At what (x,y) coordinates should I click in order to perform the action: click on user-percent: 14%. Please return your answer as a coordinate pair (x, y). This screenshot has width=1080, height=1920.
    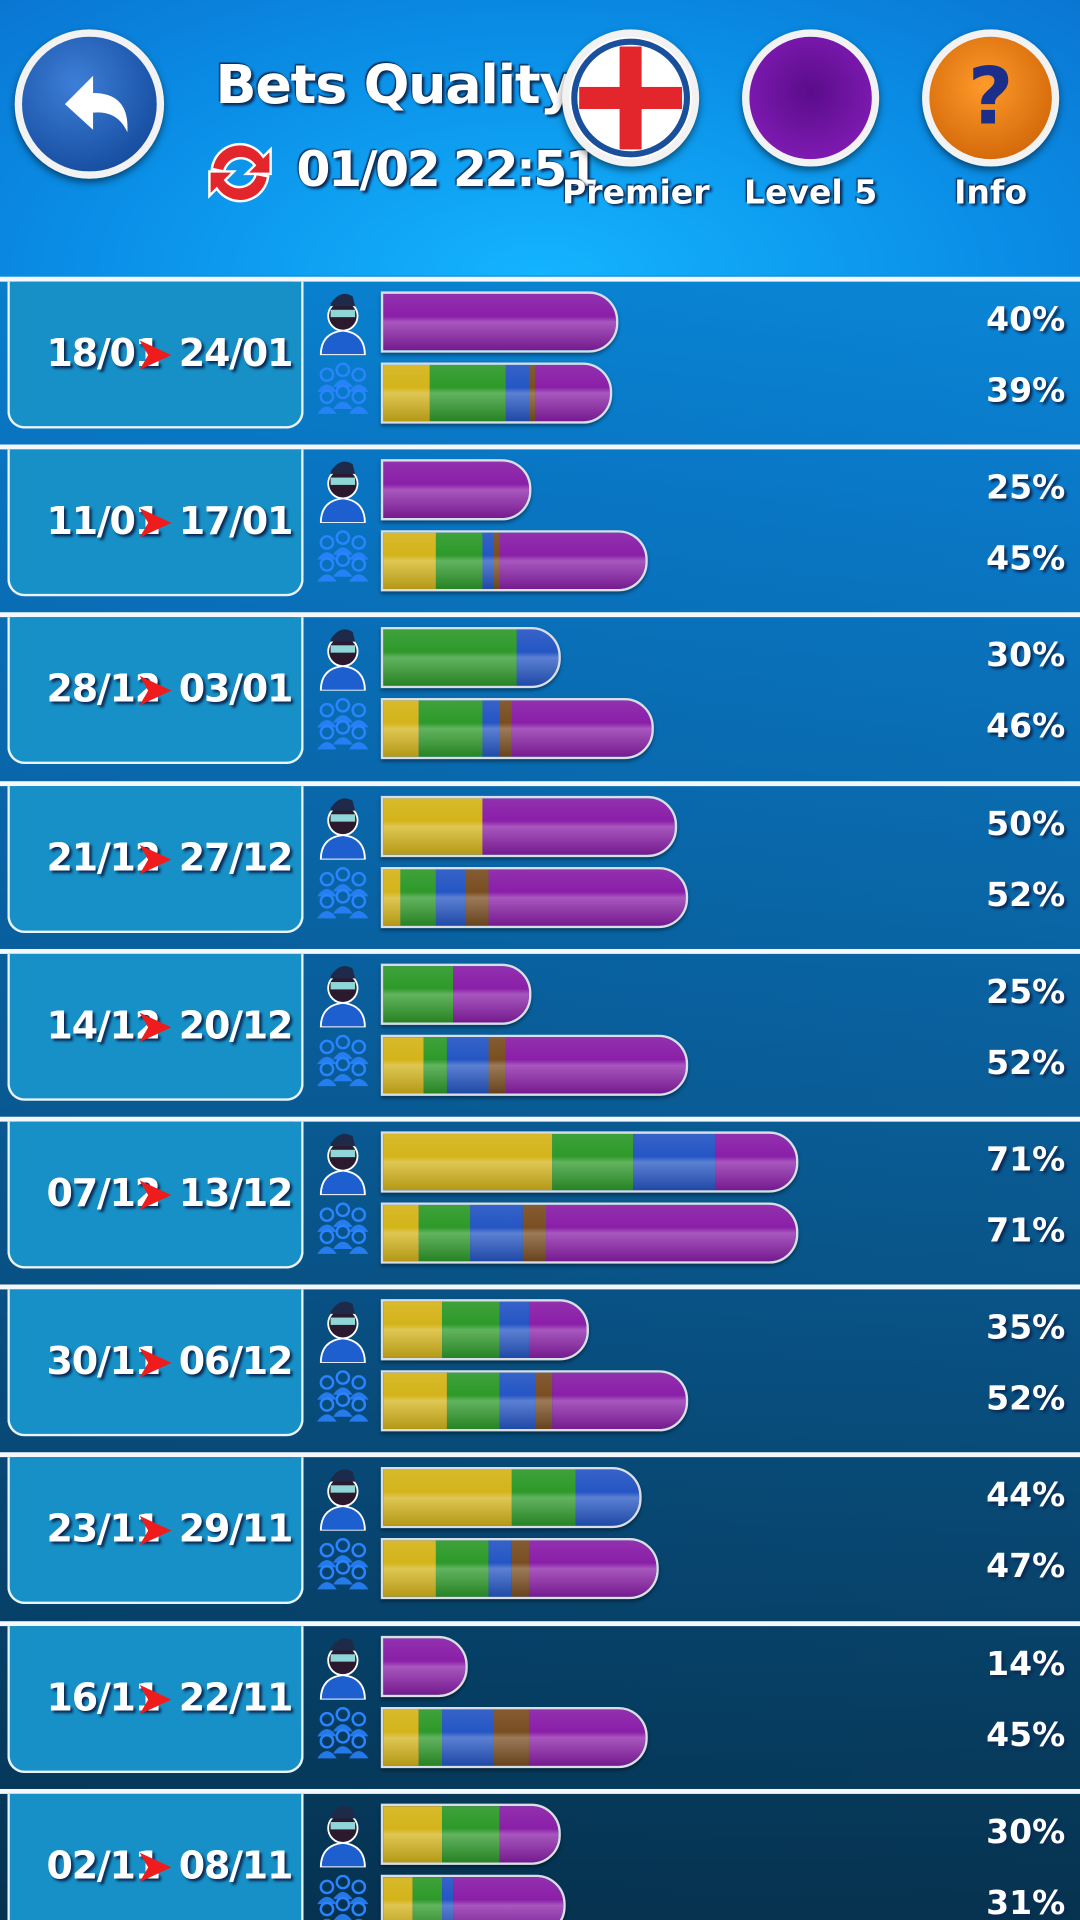
    Looking at the image, I should click on (1026, 1664).